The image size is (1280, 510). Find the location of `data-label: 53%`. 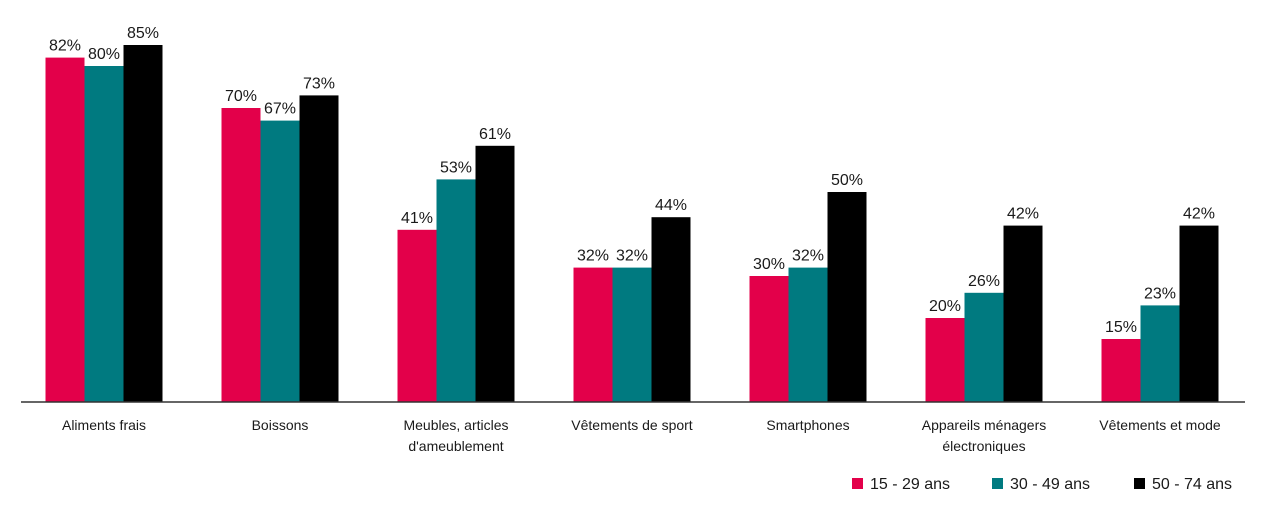

data-label: 53% is located at coordinates (456, 167).